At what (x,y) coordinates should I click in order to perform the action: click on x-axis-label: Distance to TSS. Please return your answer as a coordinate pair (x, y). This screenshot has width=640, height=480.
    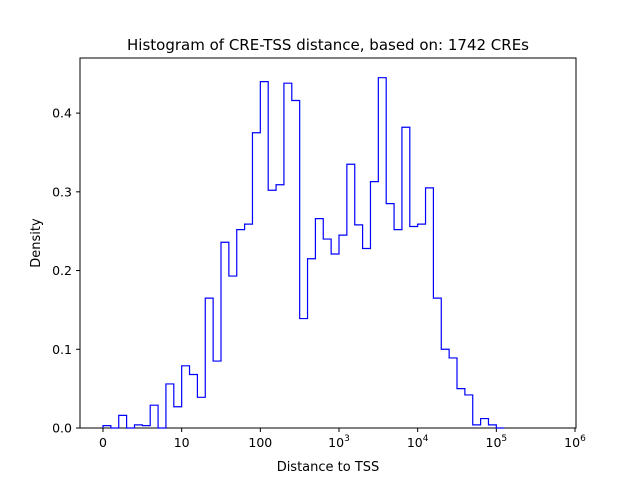
    Looking at the image, I should click on (328, 467).